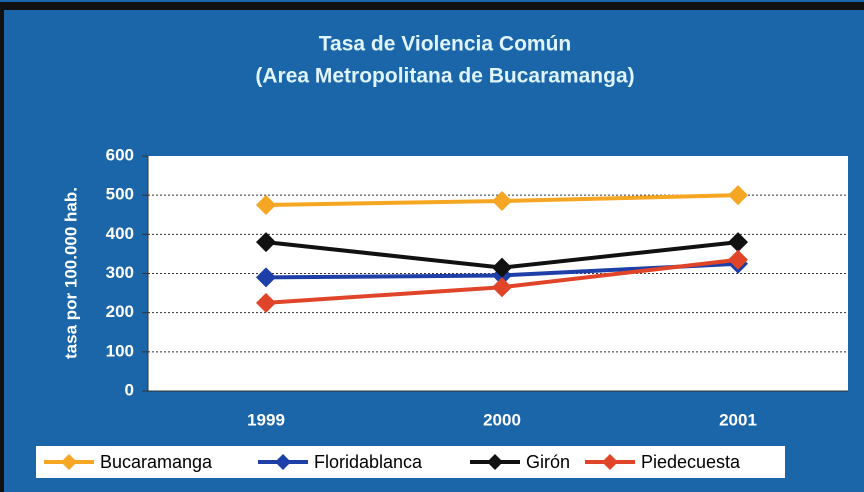  What do you see at coordinates (156, 462) in the screenshot?
I see `legend-label: Bucaramanga` at bounding box center [156, 462].